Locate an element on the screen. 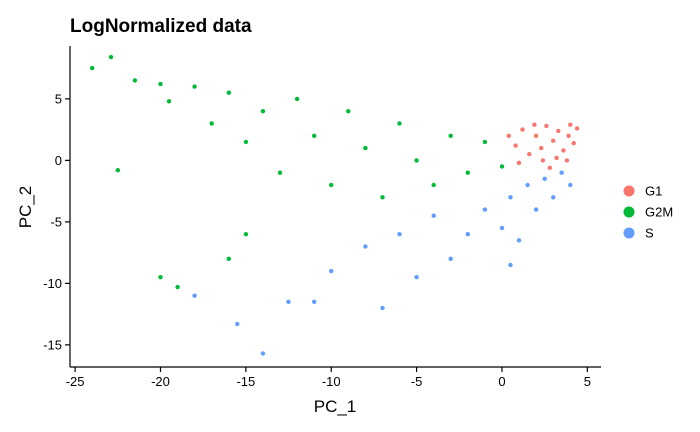  y-tick-label: -5 is located at coordinates (56, 221).